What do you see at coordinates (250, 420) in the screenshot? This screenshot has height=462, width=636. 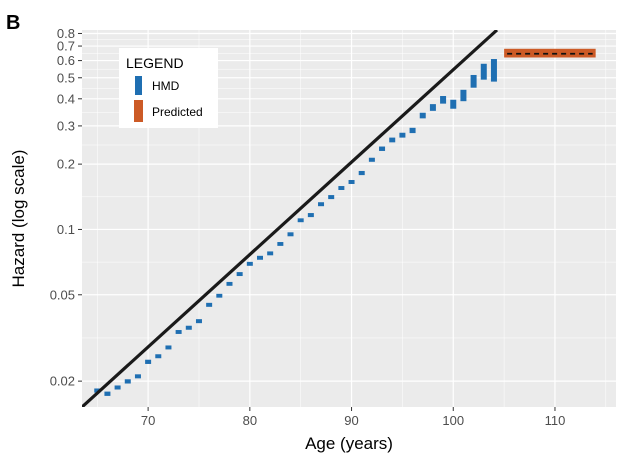 I see `x-tick-label: 80` at bounding box center [250, 420].